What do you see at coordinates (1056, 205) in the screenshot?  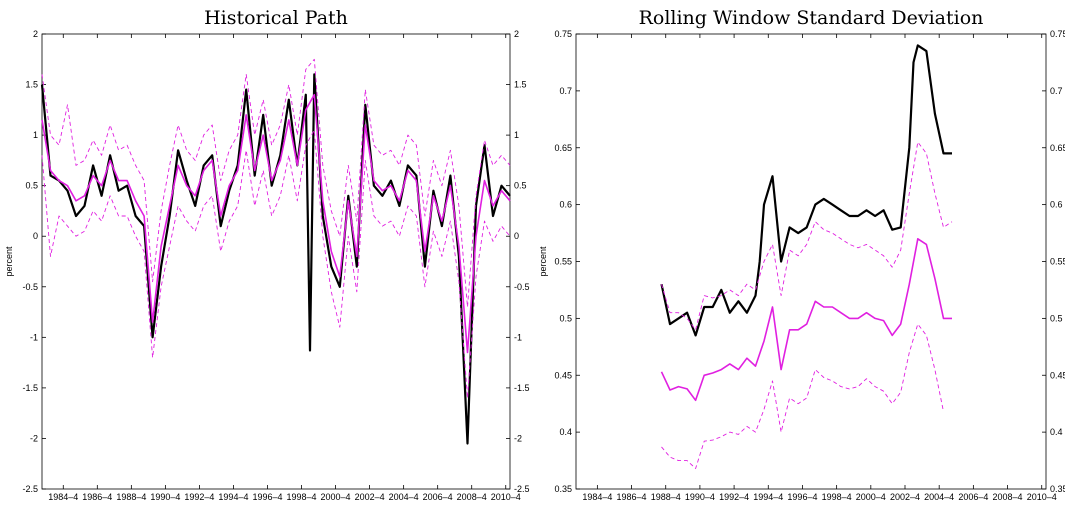 I see `y-tick-label-right: 0.6` at bounding box center [1056, 205].